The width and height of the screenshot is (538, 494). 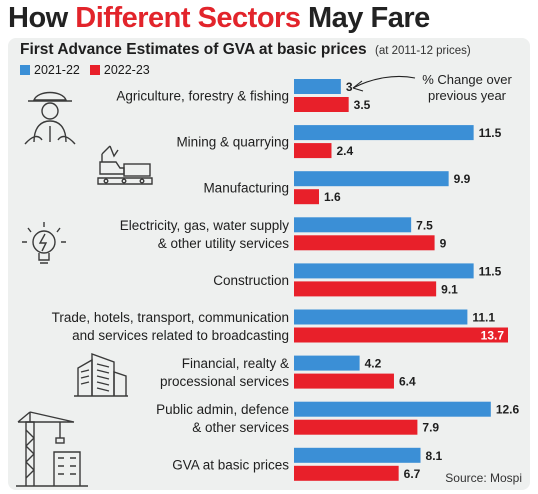 I want to click on legend-item-2021-22: 2021-22, so click(x=50, y=70).